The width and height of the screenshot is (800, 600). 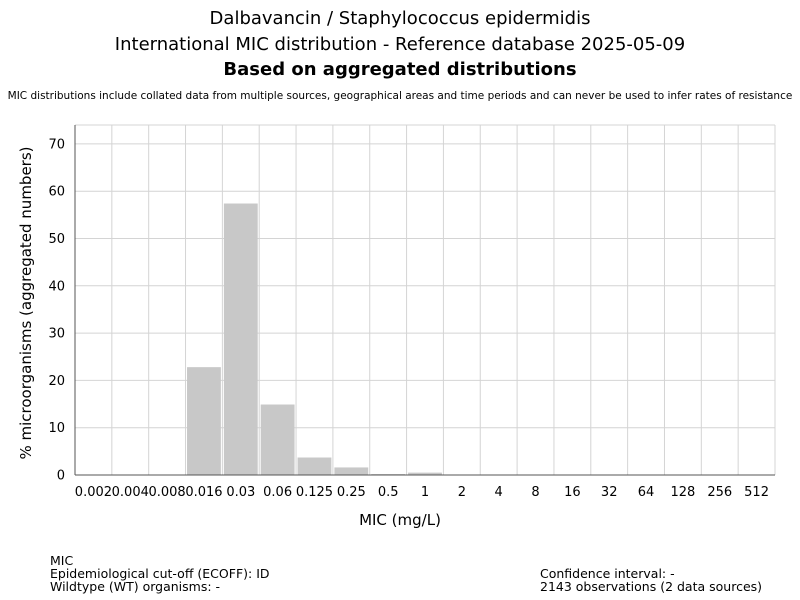 What do you see at coordinates (56, 334) in the screenshot?
I see `y-tick-label: 30` at bounding box center [56, 334].